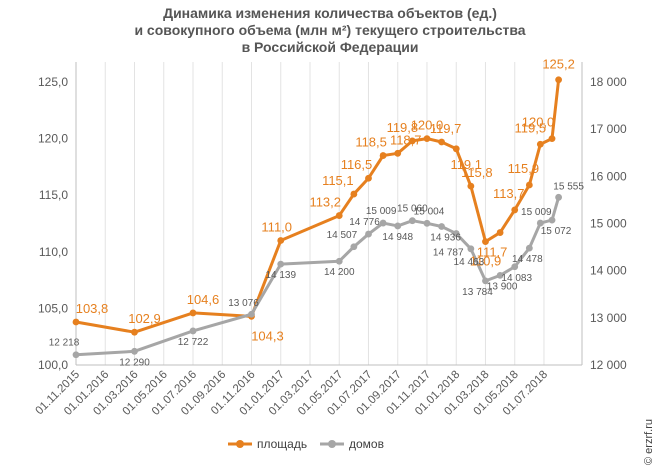 The height and width of the screenshot is (470, 661). What do you see at coordinates (516, 278) in the screenshot?
I see `houses-data-label: 14 083` at bounding box center [516, 278].